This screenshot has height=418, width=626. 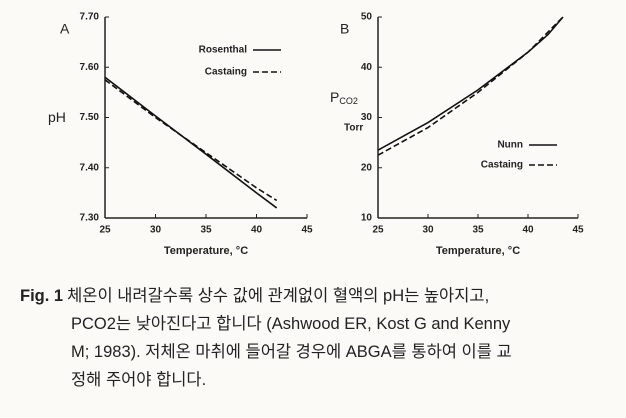 I want to click on y-tick-label: 20, so click(x=367, y=167).